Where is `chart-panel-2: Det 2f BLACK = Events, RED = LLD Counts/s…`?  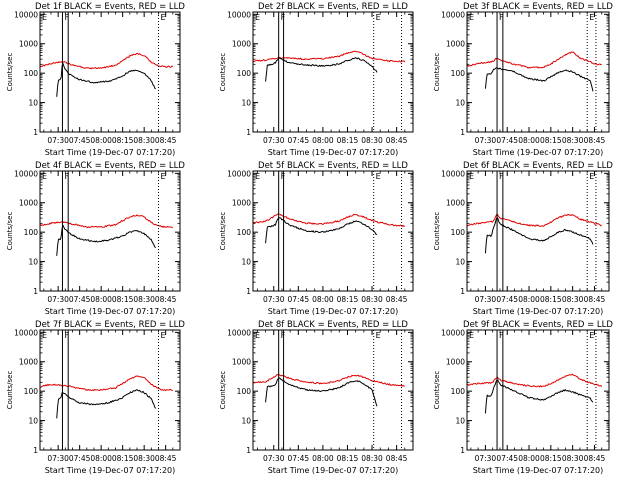
chart-panel-2: Det 2f BLACK = Events, RED = LLD Counts/s… is located at coordinates (316, 79).